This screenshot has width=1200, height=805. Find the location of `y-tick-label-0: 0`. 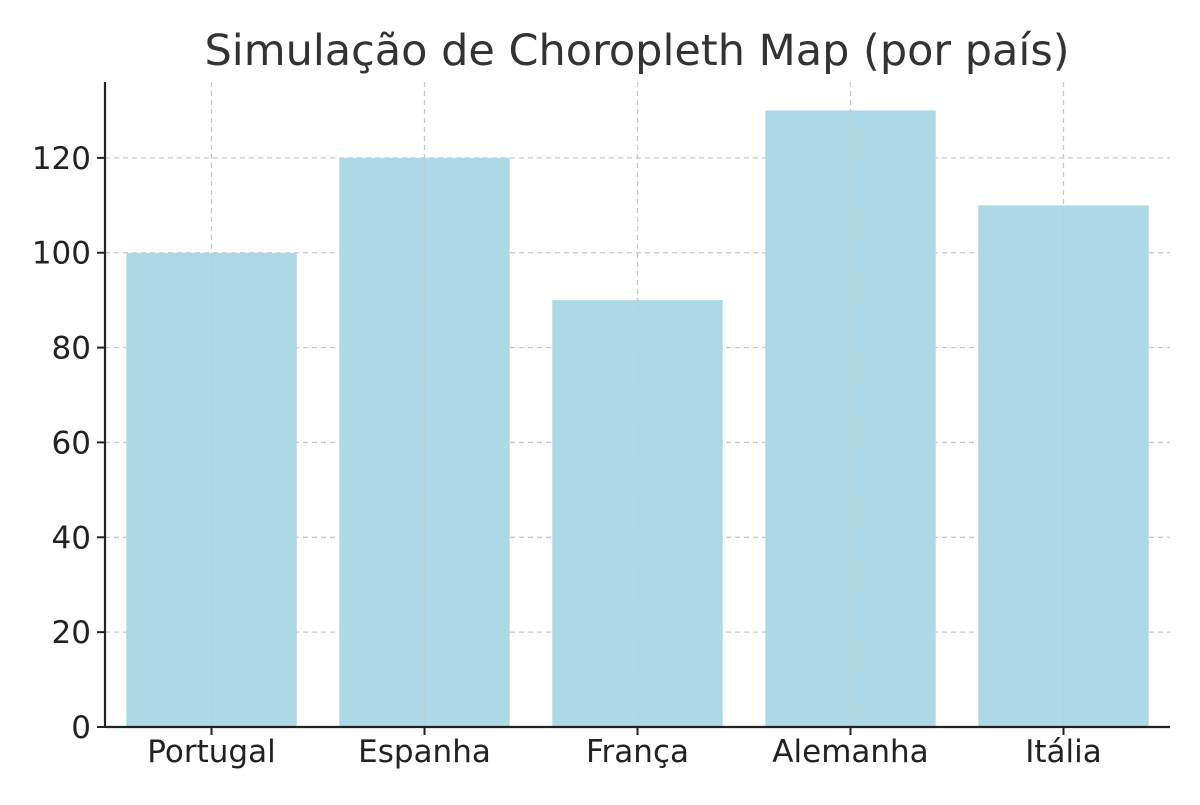

y-tick-label-0: 0 is located at coordinates (81, 728).